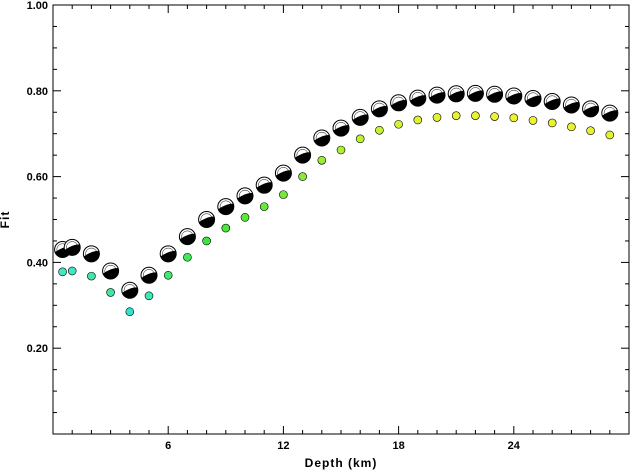 This screenshot has width=631, height=471. Describe the element at coordinates (514, 446) in the screenshot. I see `x-tick-label: 24` at that location.